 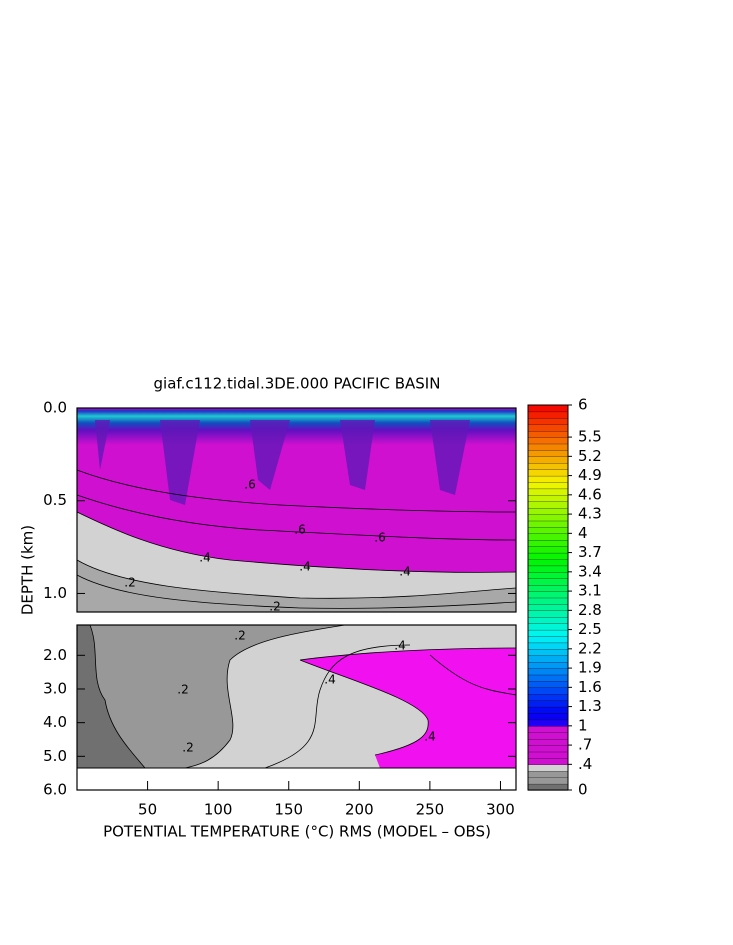 I want to click on x-tick-label: 300, so click(x=500, y=810).